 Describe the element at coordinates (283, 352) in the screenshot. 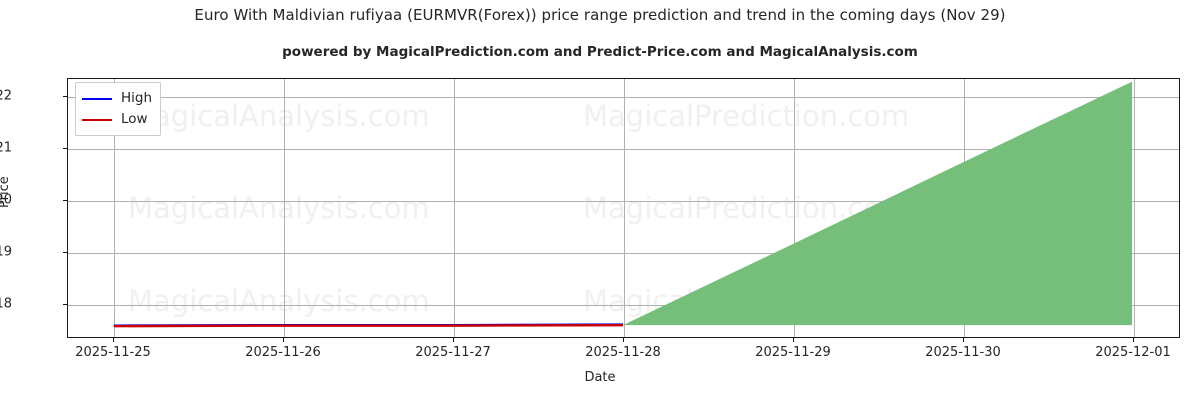

I see `x-axis-tick-label: 2025-11-26` at that location.